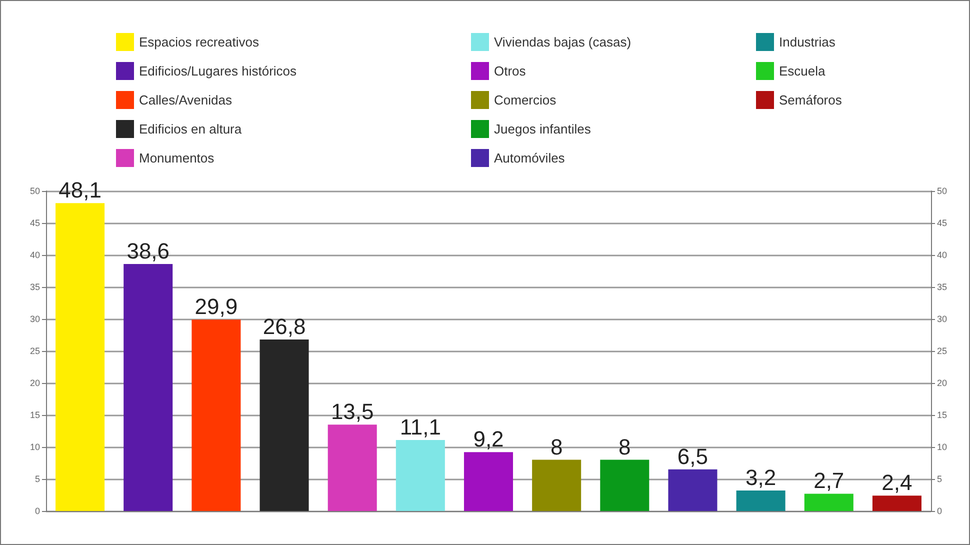  Describe the element at coordinates (942, 287) in the screenshot. I see `y2-tick-label: 35` at that location.